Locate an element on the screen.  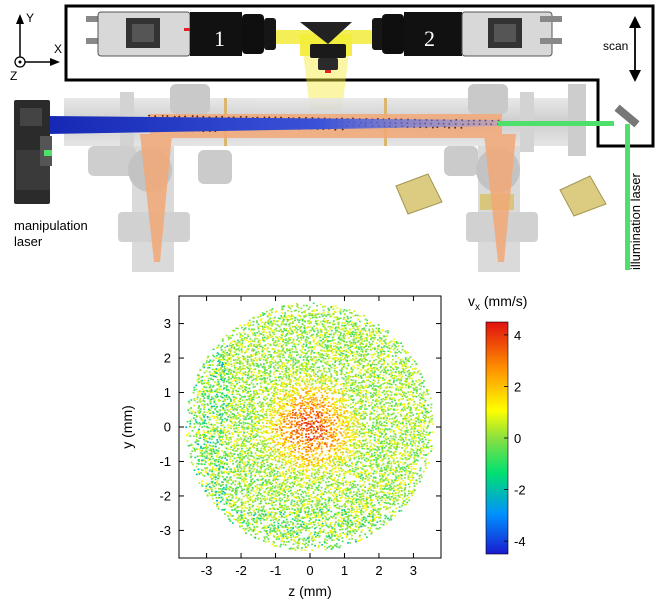
camera-1: 1 is located at coordinates (181, 34).